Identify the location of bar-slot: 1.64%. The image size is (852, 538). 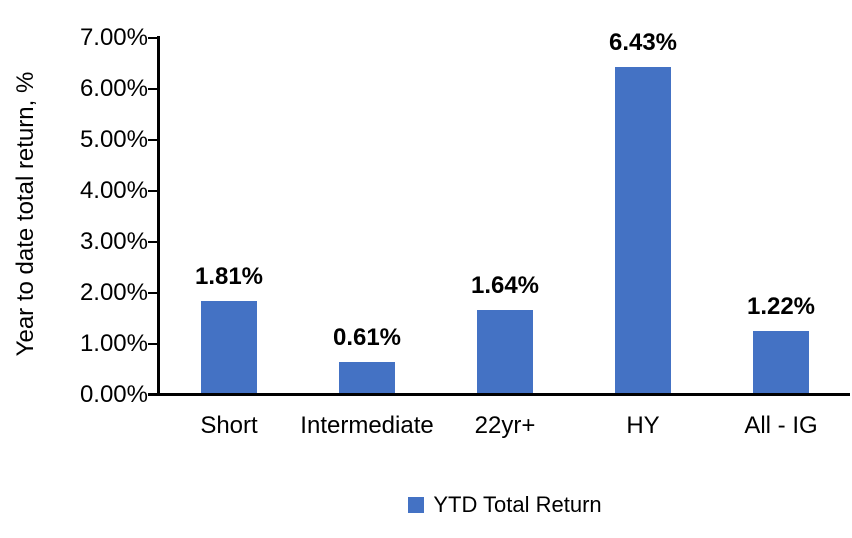
(505, 215).